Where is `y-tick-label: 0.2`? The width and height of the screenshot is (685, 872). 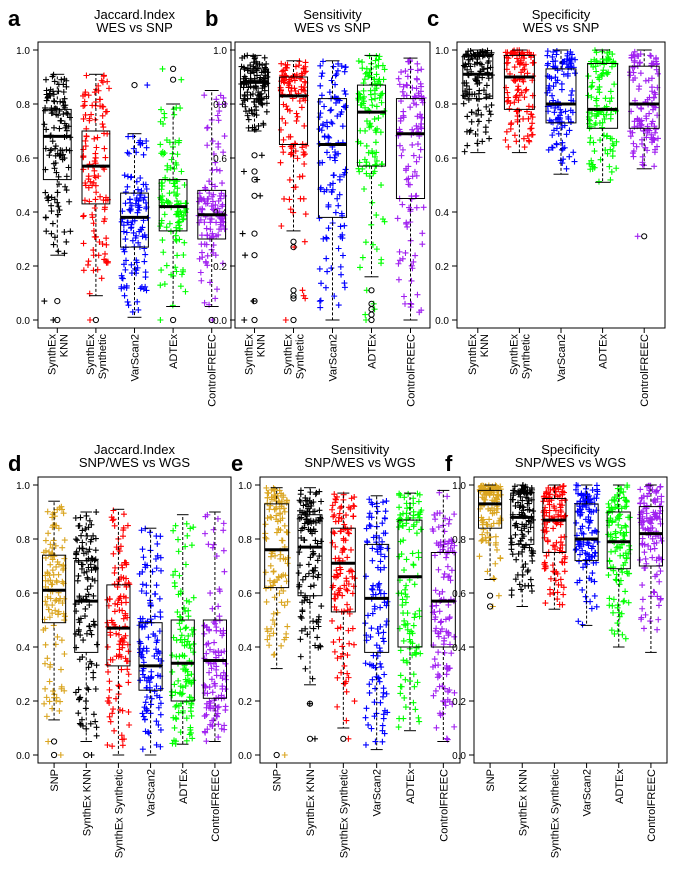
y-tick-label: 0.2 is located at coordinates (442, 267).